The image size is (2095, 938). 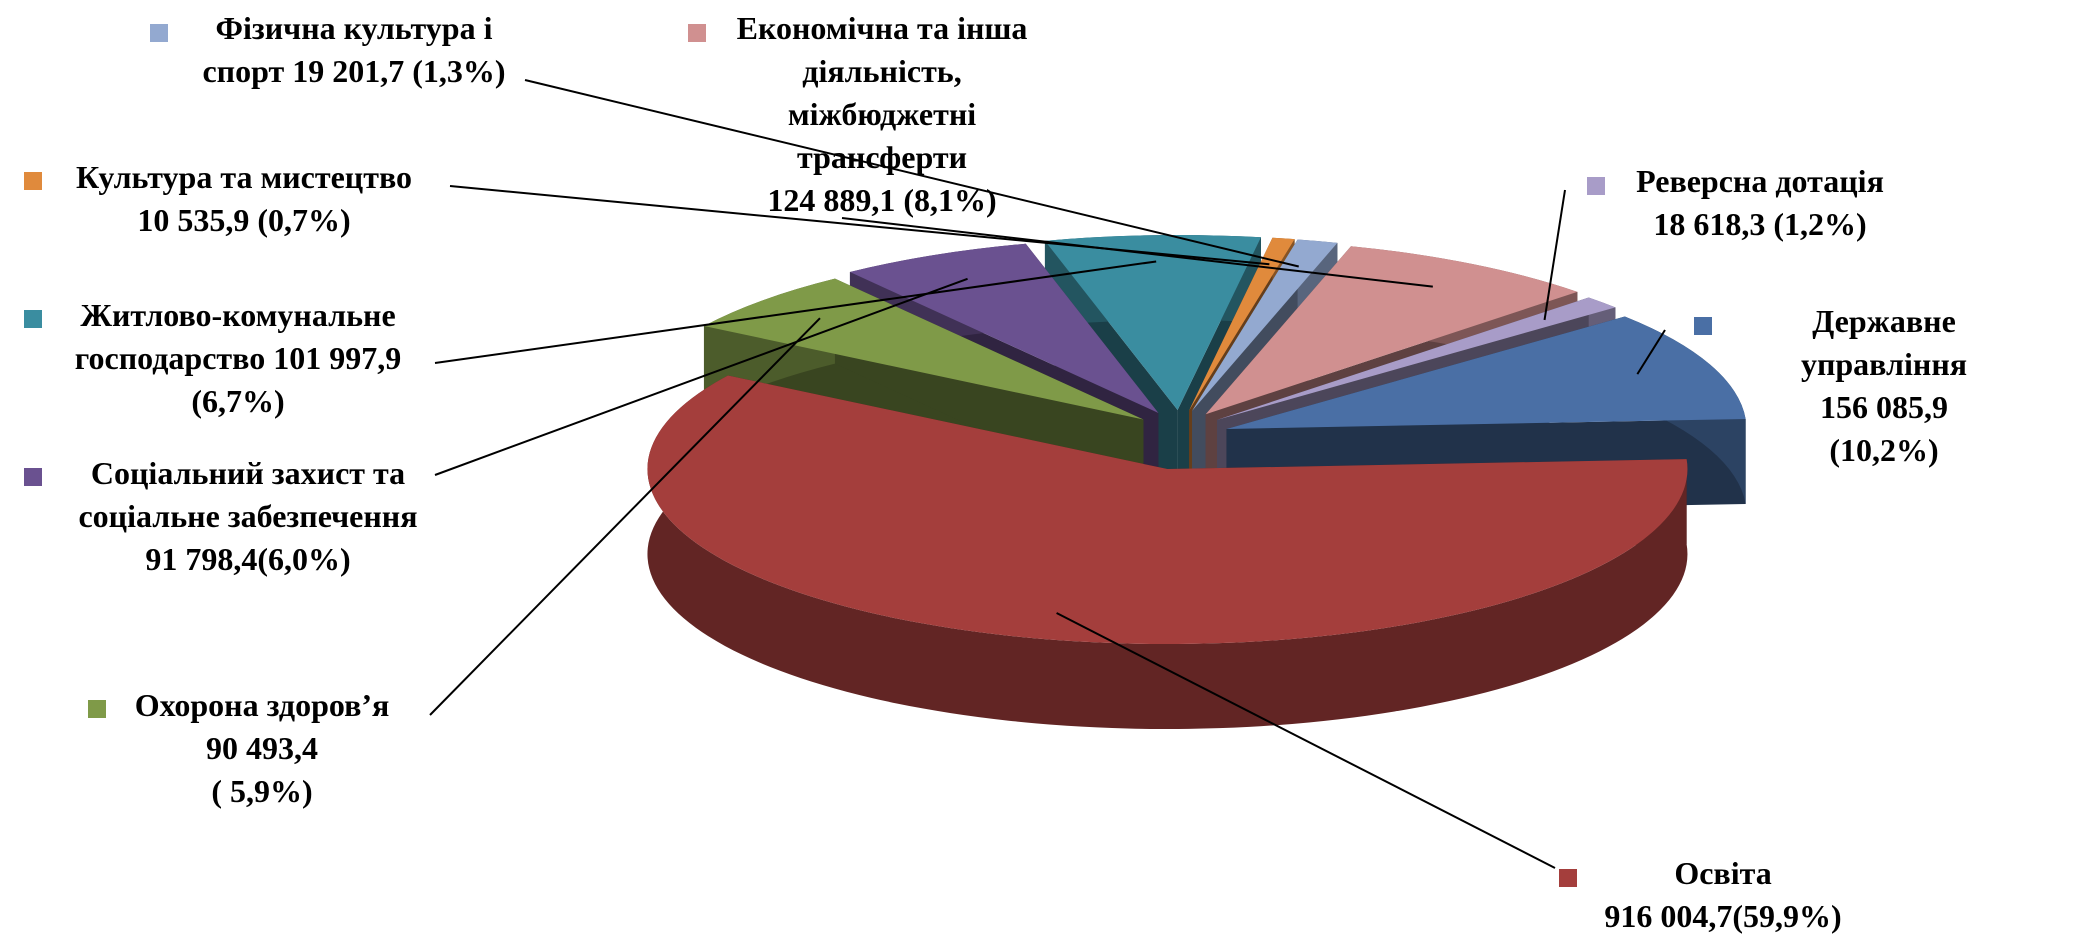 What do you see at coordinates (244, 220) in the screenshot?
I see `value-label: 10 535,9 (0,7%)` at bounding box center [244, 220].